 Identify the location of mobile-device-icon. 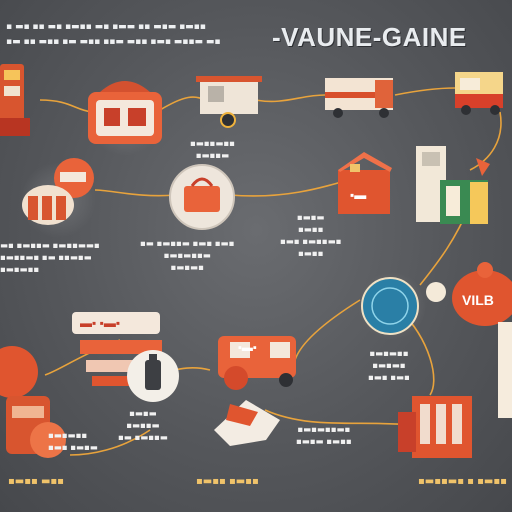
(505, 370).